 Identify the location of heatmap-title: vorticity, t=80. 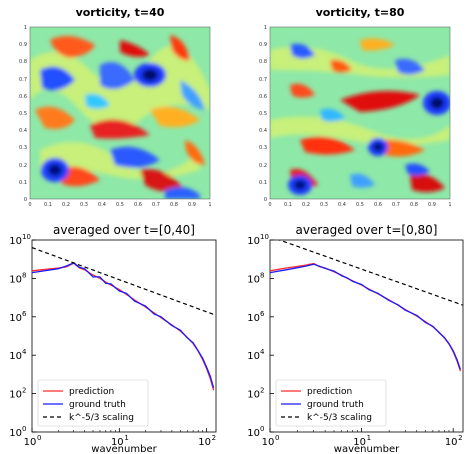
(360, 12).